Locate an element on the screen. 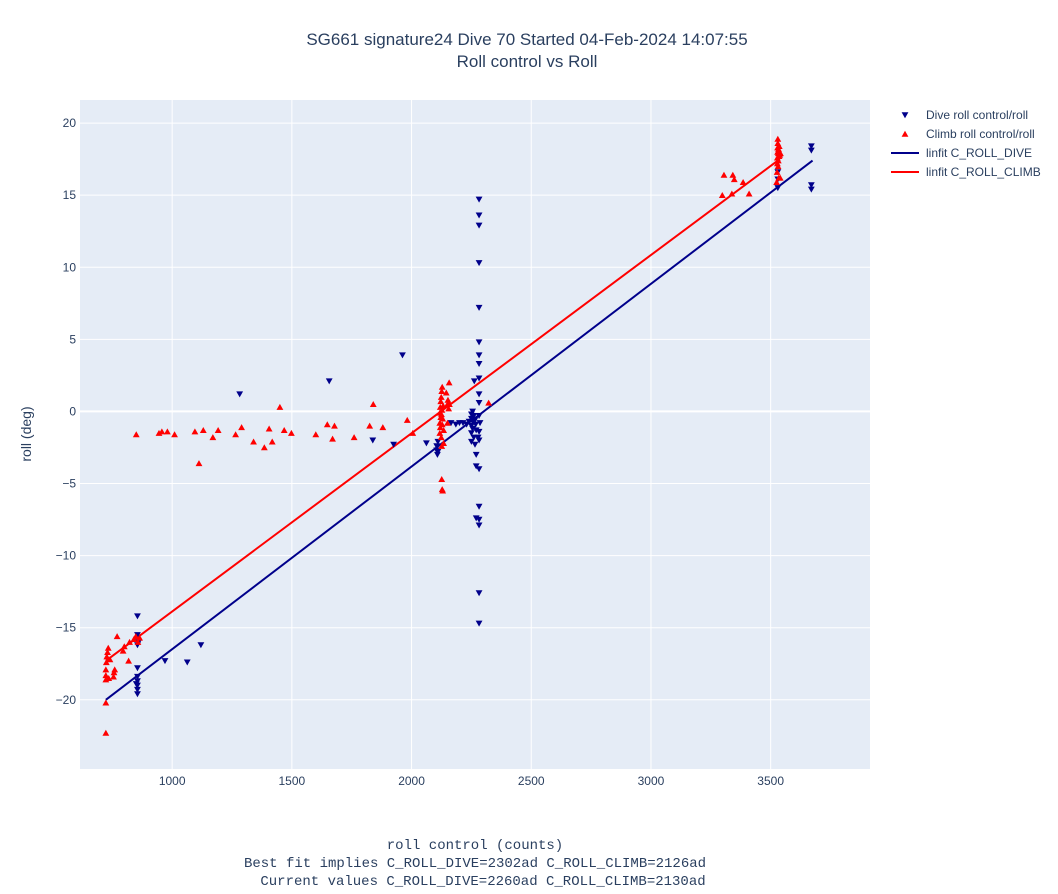  x-tick-label: 2500 is located at coordinates (531, 781).